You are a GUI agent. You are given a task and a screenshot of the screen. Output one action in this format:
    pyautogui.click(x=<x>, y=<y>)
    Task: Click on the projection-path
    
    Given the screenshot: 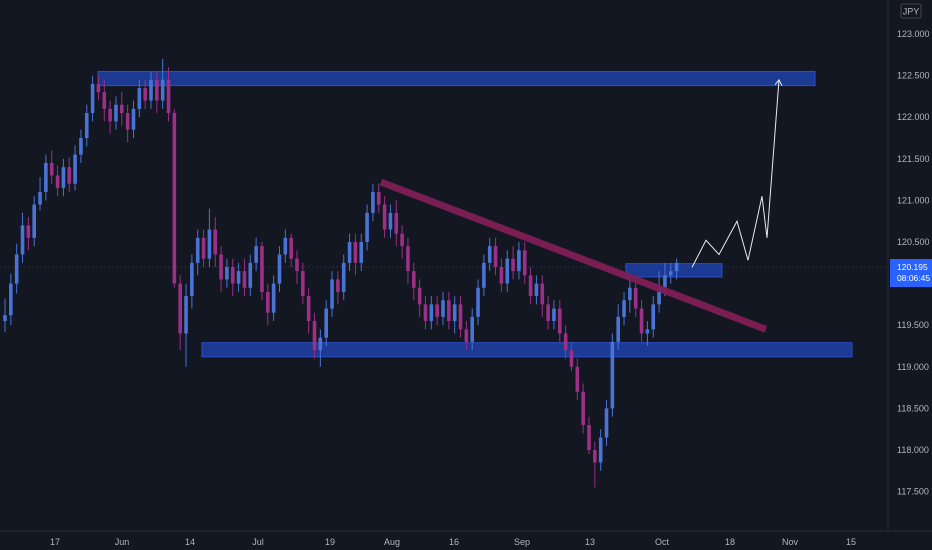 What is the action you would take?
    pyautogui.click(x=735, y=173)
    